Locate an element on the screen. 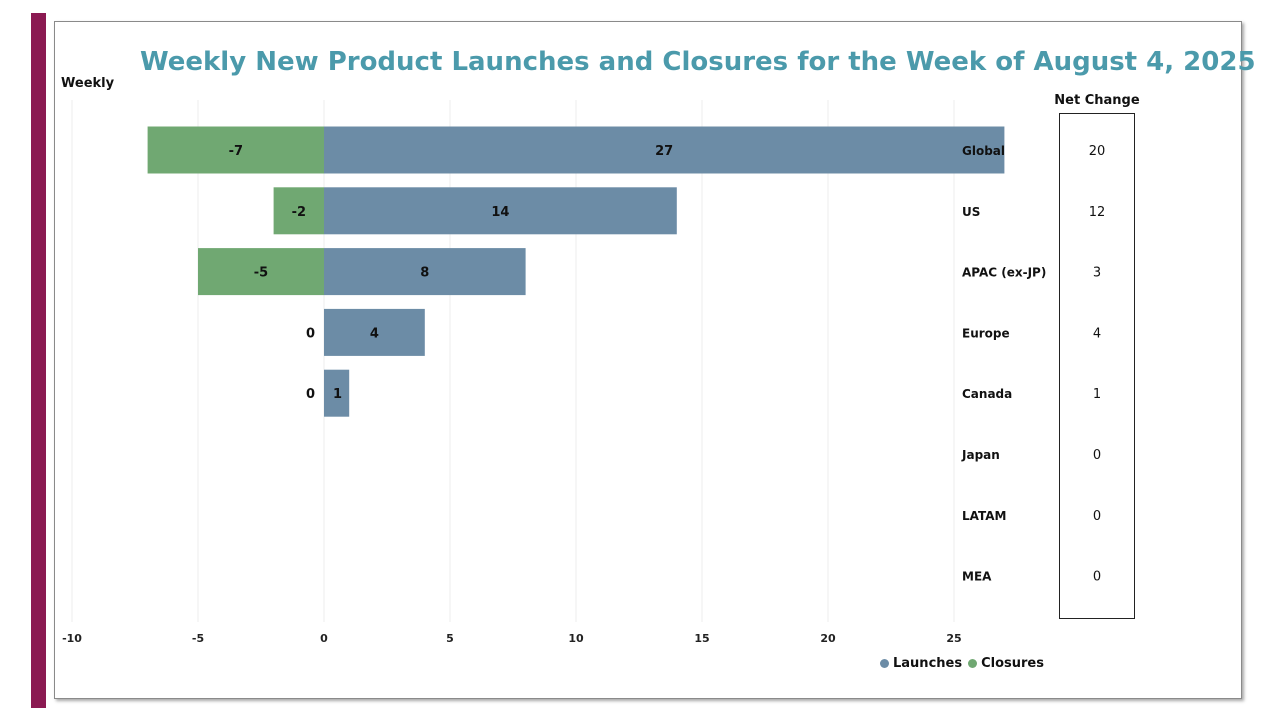 Image resolution: width=1280 pixels, height=720 pixels. net-change-value: 20 is located at coordinates (1097, 151).